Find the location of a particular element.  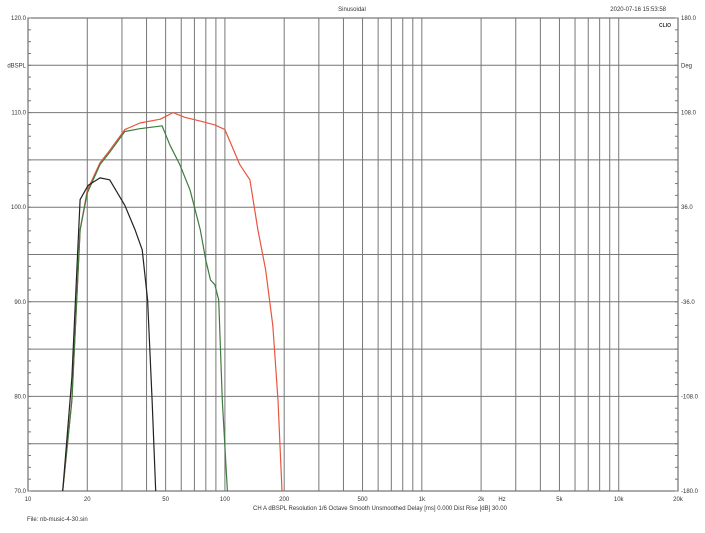

x-tick-label: 20 is located at coordinates (87, 500).